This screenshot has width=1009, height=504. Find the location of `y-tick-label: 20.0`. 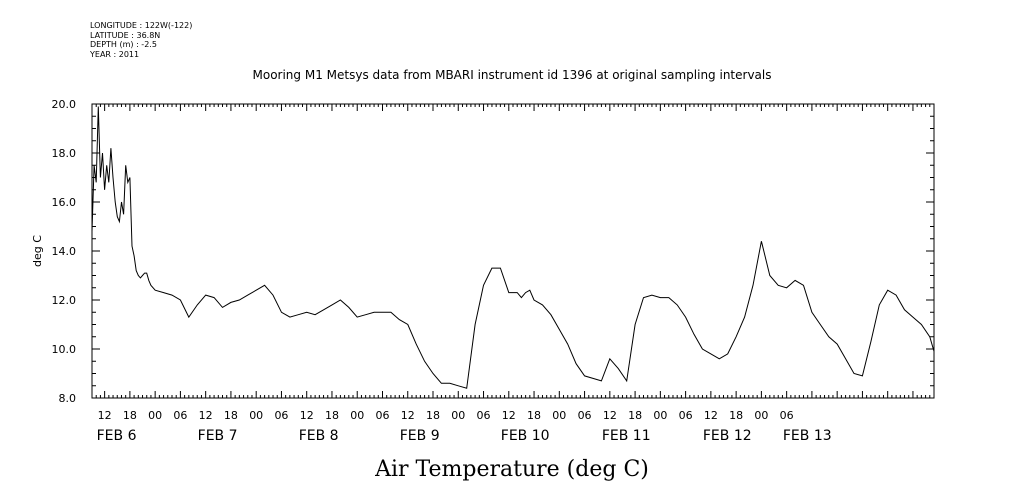

y-tick-label: 20.0 is located at coordinates (64, 104).